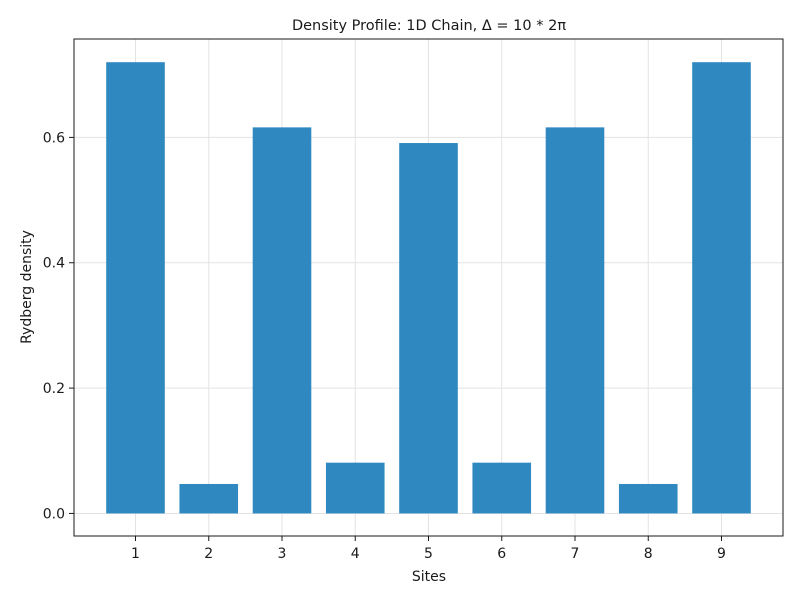 The height and width of the screenshot is (600, 800). I want to click on x-tick-label: 2, so click(208, 554).